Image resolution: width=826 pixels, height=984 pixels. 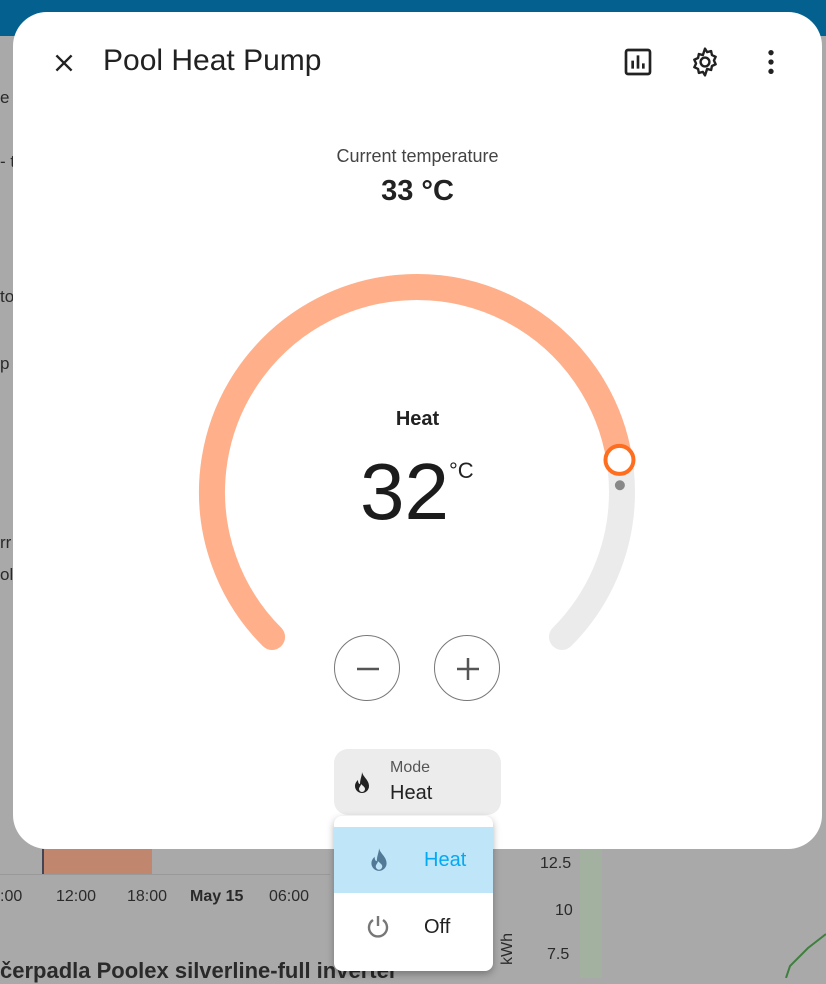 I want to click on menu-item-off: Off, so click(x=413, y=927).